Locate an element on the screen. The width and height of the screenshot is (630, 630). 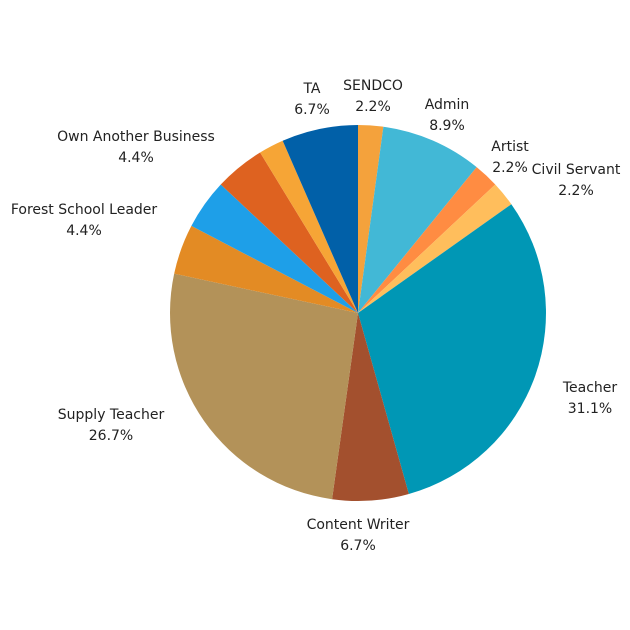
slice-name-own-another-business: Own Another Business is located at coordinates (136, 137).